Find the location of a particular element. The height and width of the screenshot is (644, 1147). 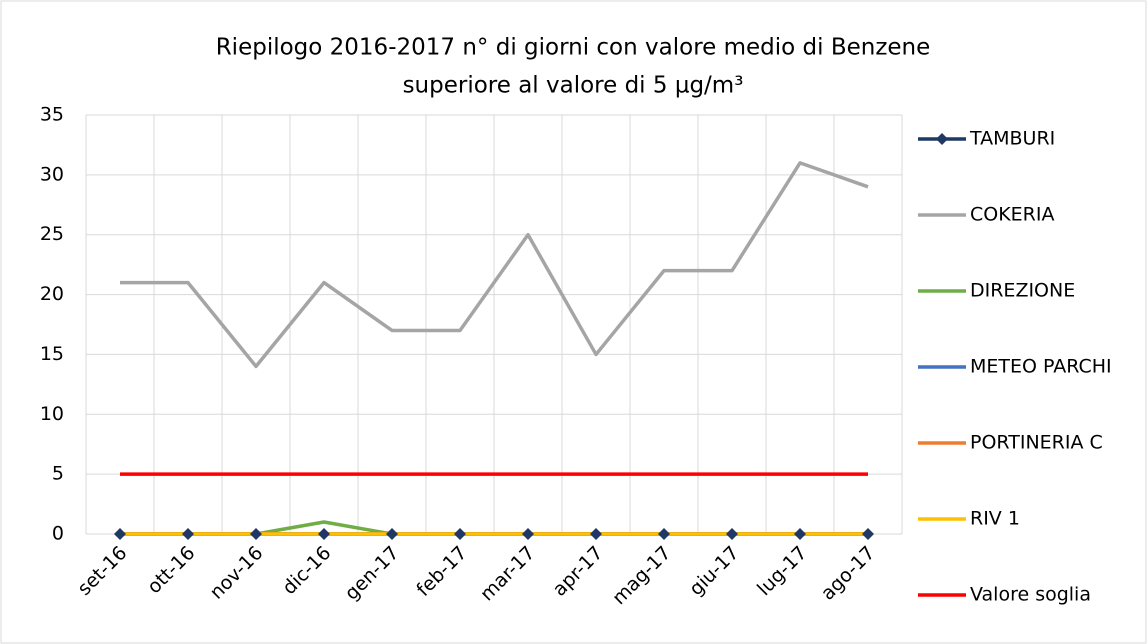

y-tick-label: 10 is located at coordinates (52, 414).